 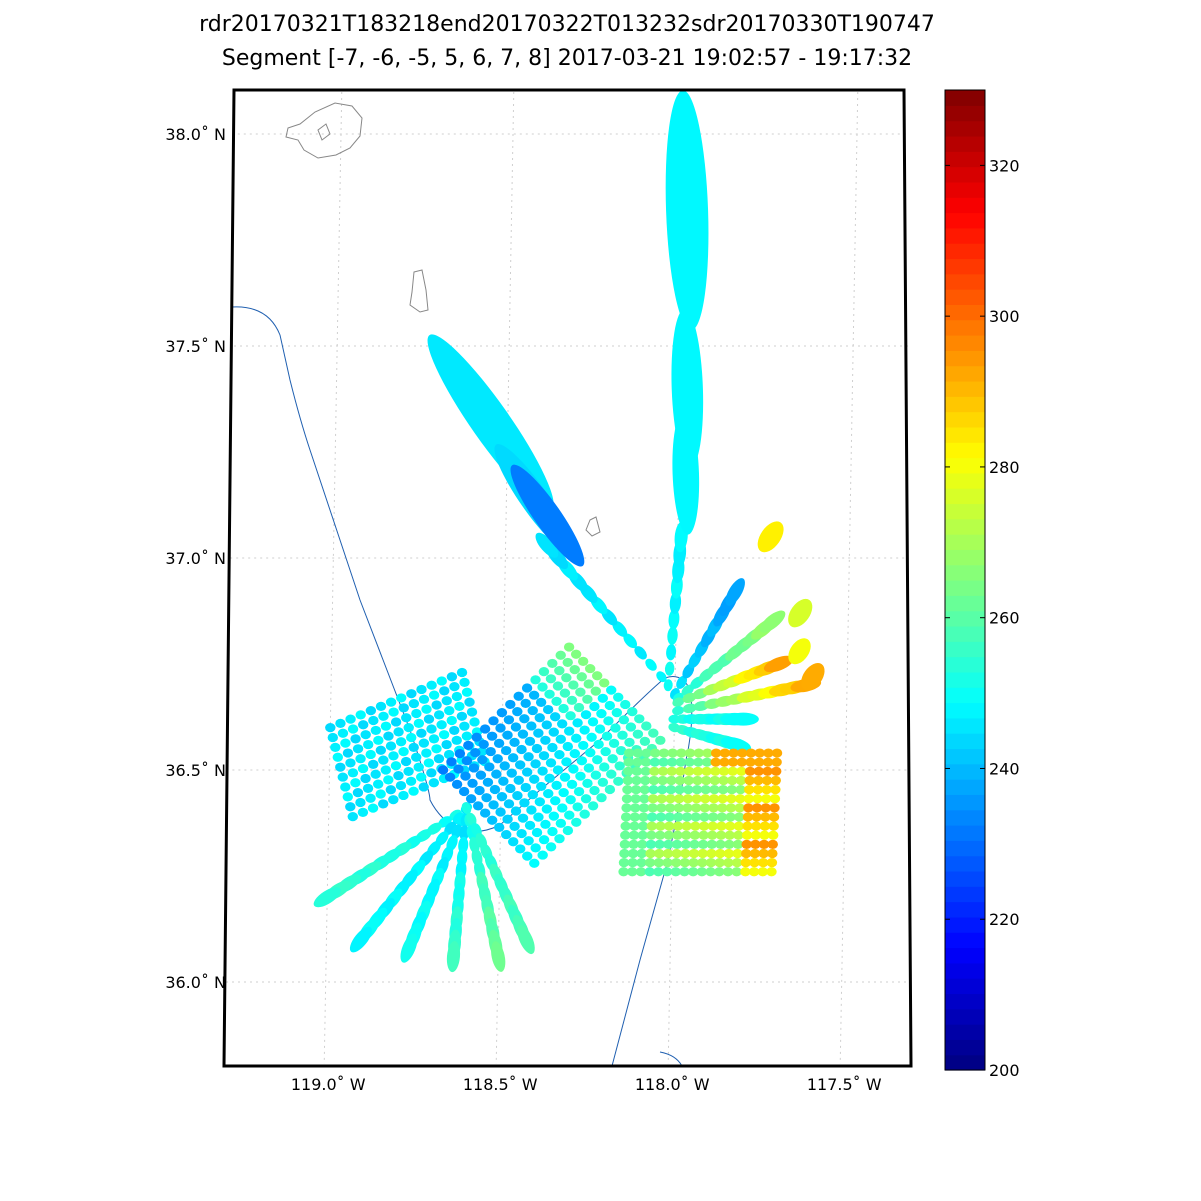 I want to click on longitude-label: 117.5˚ W, so click(x=844, y=1084).